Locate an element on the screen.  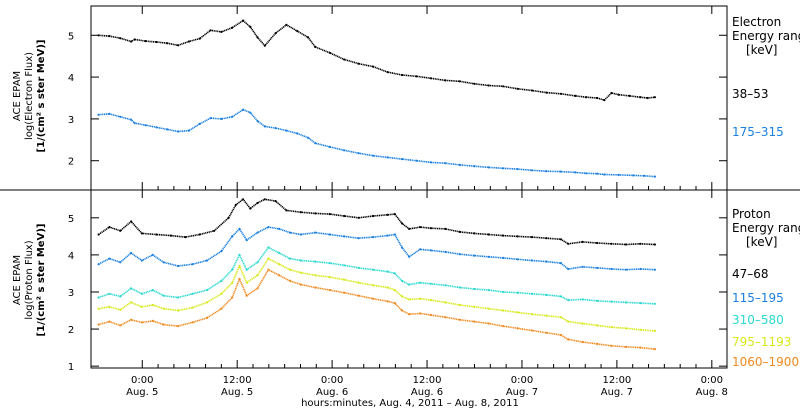
electron-legend-title-3: [keV] is located at coordinates (761, 50).